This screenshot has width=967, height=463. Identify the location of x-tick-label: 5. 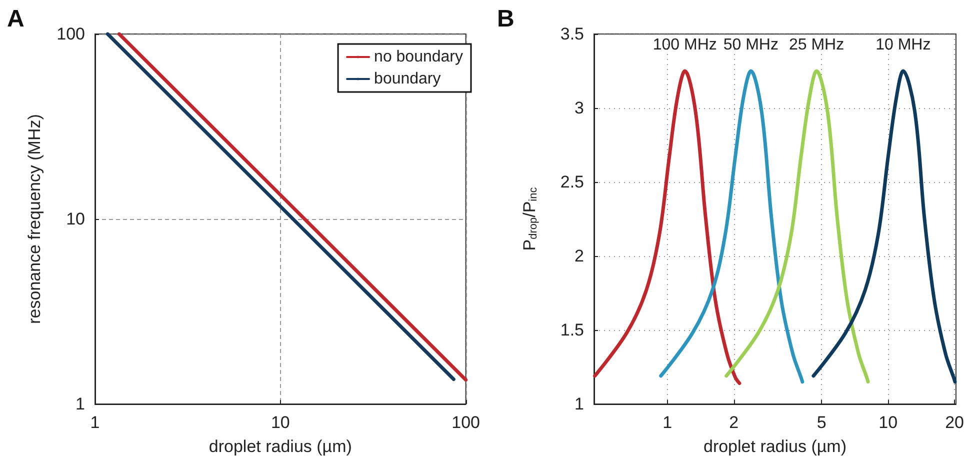
(821, 422).